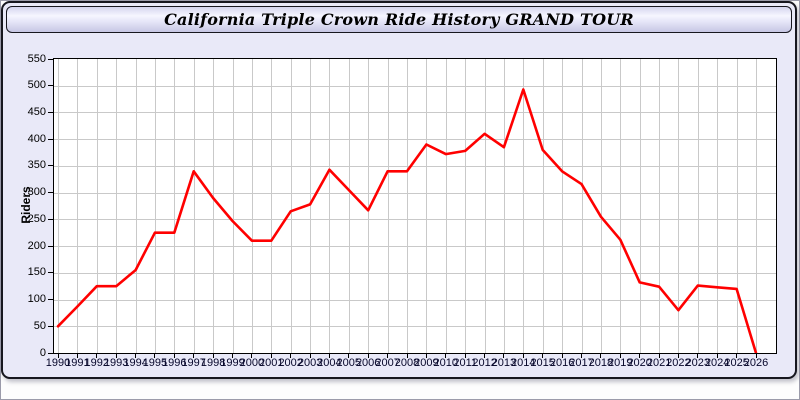  What do you see at coordinates (36, 112) in the screenshot?
I see `y-tick-label: 450` at bounding box center [36, 112].